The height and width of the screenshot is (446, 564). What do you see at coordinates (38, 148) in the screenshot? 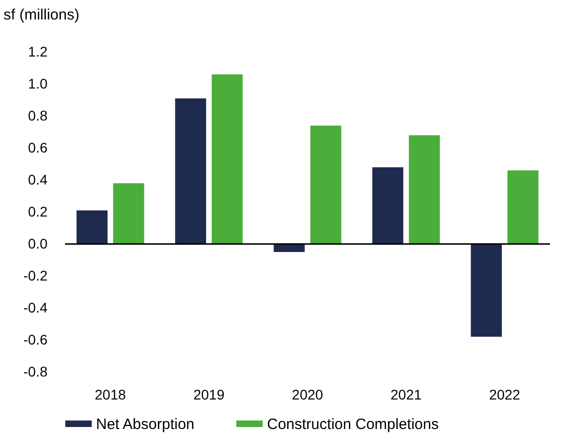
I see `y-tick-label: 0.6` at bounding box center [38, 148].